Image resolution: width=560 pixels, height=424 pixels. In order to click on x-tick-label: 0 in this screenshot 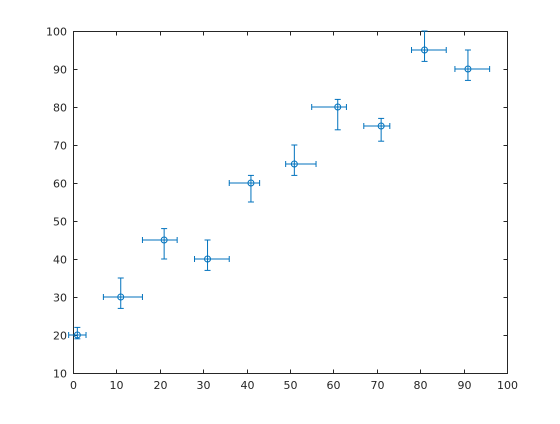, I will do `click(73, 385)`.